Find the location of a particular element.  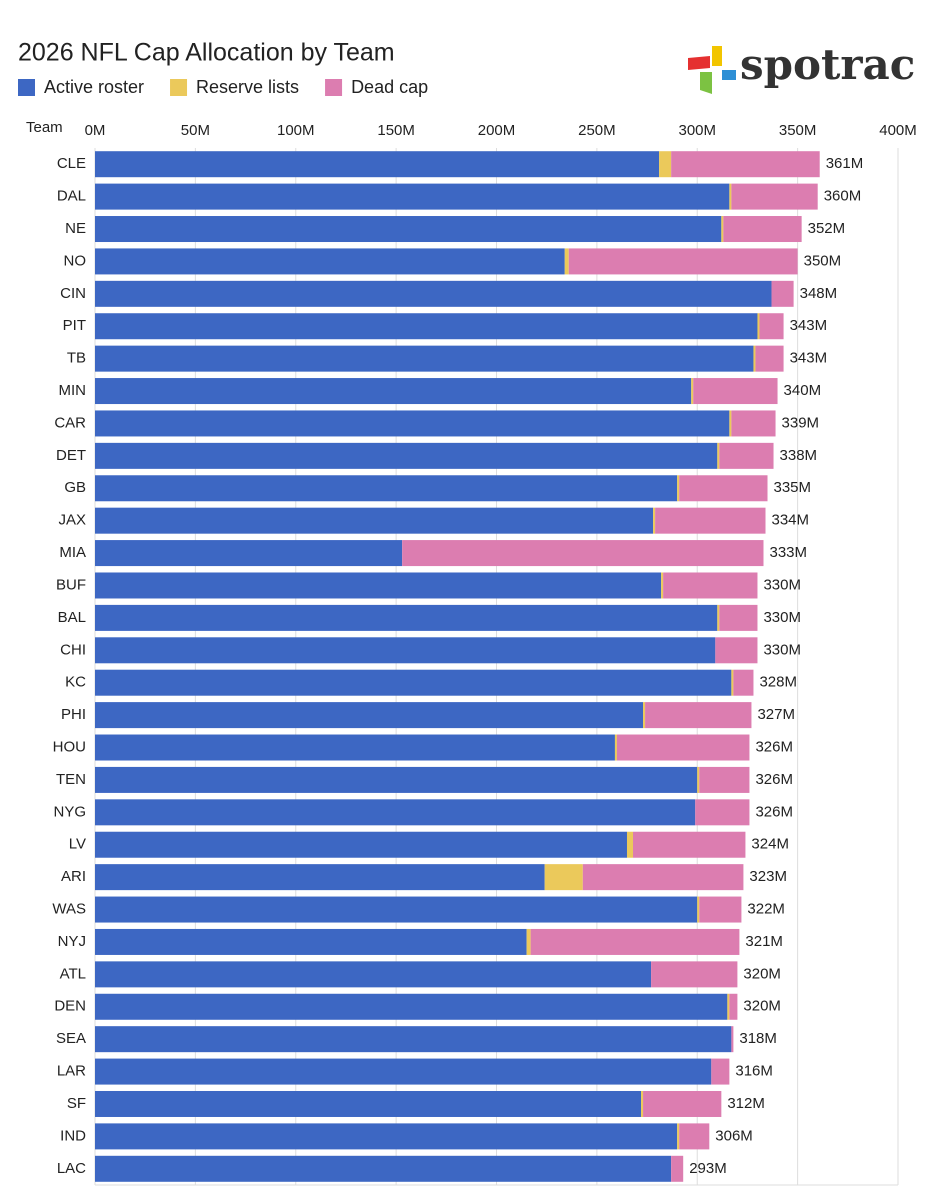

total-label: 339M is located at coordinates (801, 422).